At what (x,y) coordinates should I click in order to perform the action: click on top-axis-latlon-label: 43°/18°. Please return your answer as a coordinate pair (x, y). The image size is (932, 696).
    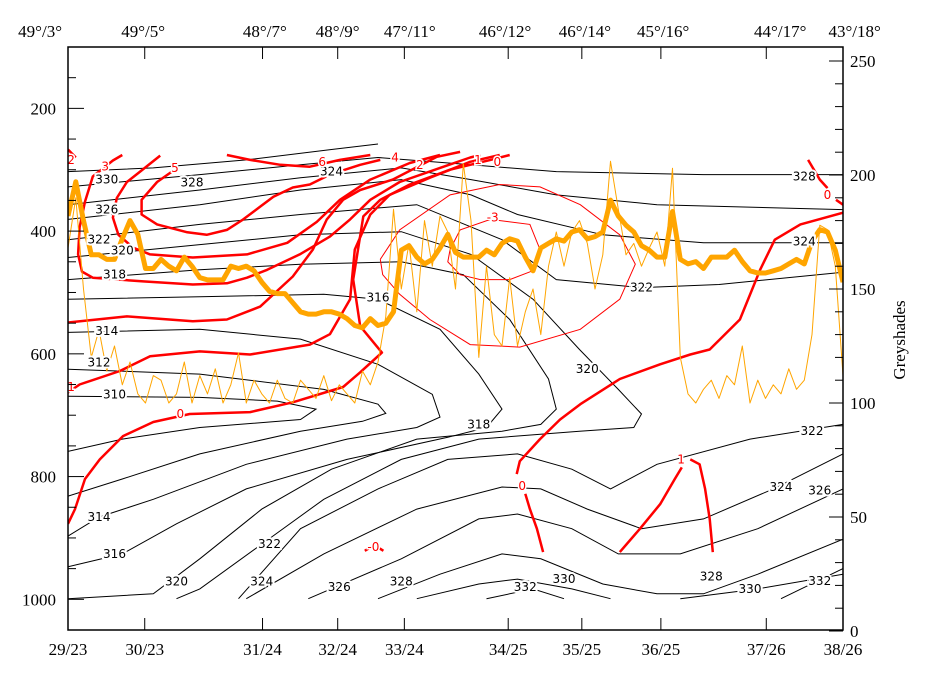
    Looking at the image, I should click on (854, 31).